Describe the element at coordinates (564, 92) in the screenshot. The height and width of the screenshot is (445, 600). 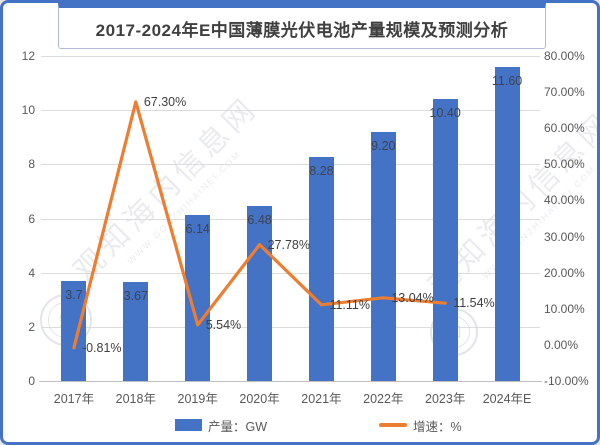
I see `y-axis-right-tick: 70.00%` at that location.